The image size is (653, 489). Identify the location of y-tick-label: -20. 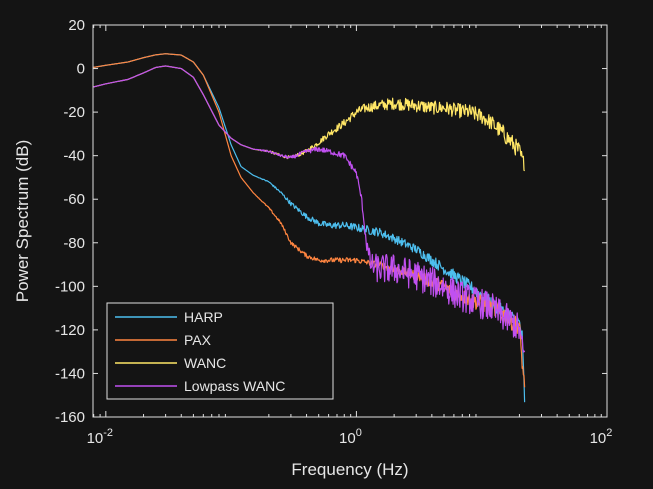
(74, 112).